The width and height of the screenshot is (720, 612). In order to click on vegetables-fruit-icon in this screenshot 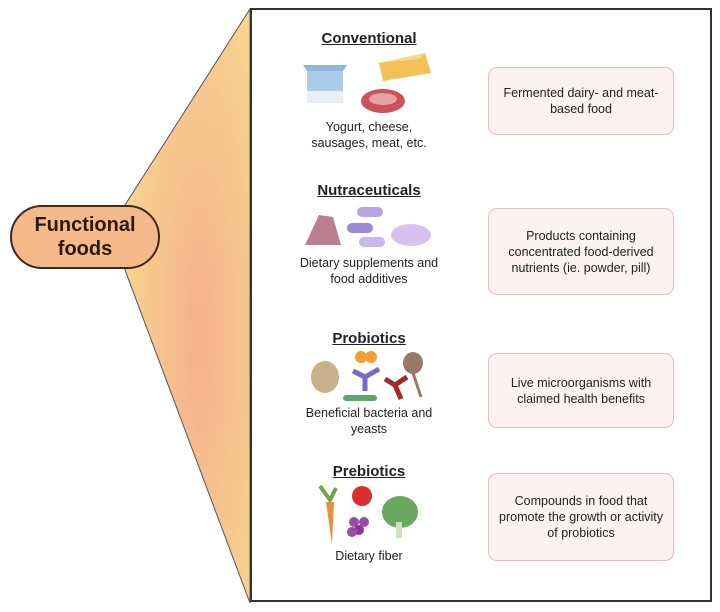, I will do `click(368, 514)`.